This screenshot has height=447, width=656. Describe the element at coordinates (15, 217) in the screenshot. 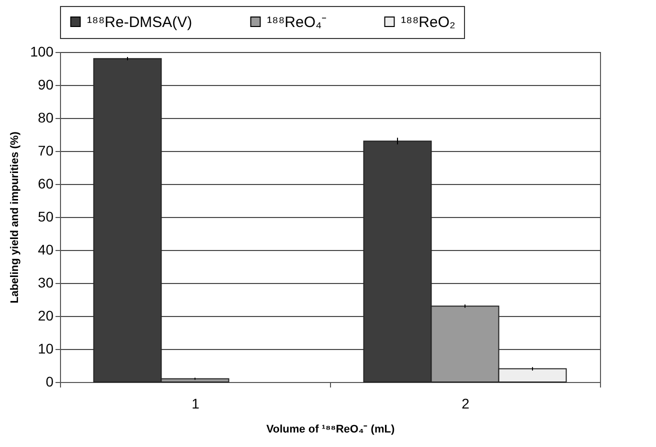

I see `y-axis-title: Labeling yield and impurities (%)` at that location.